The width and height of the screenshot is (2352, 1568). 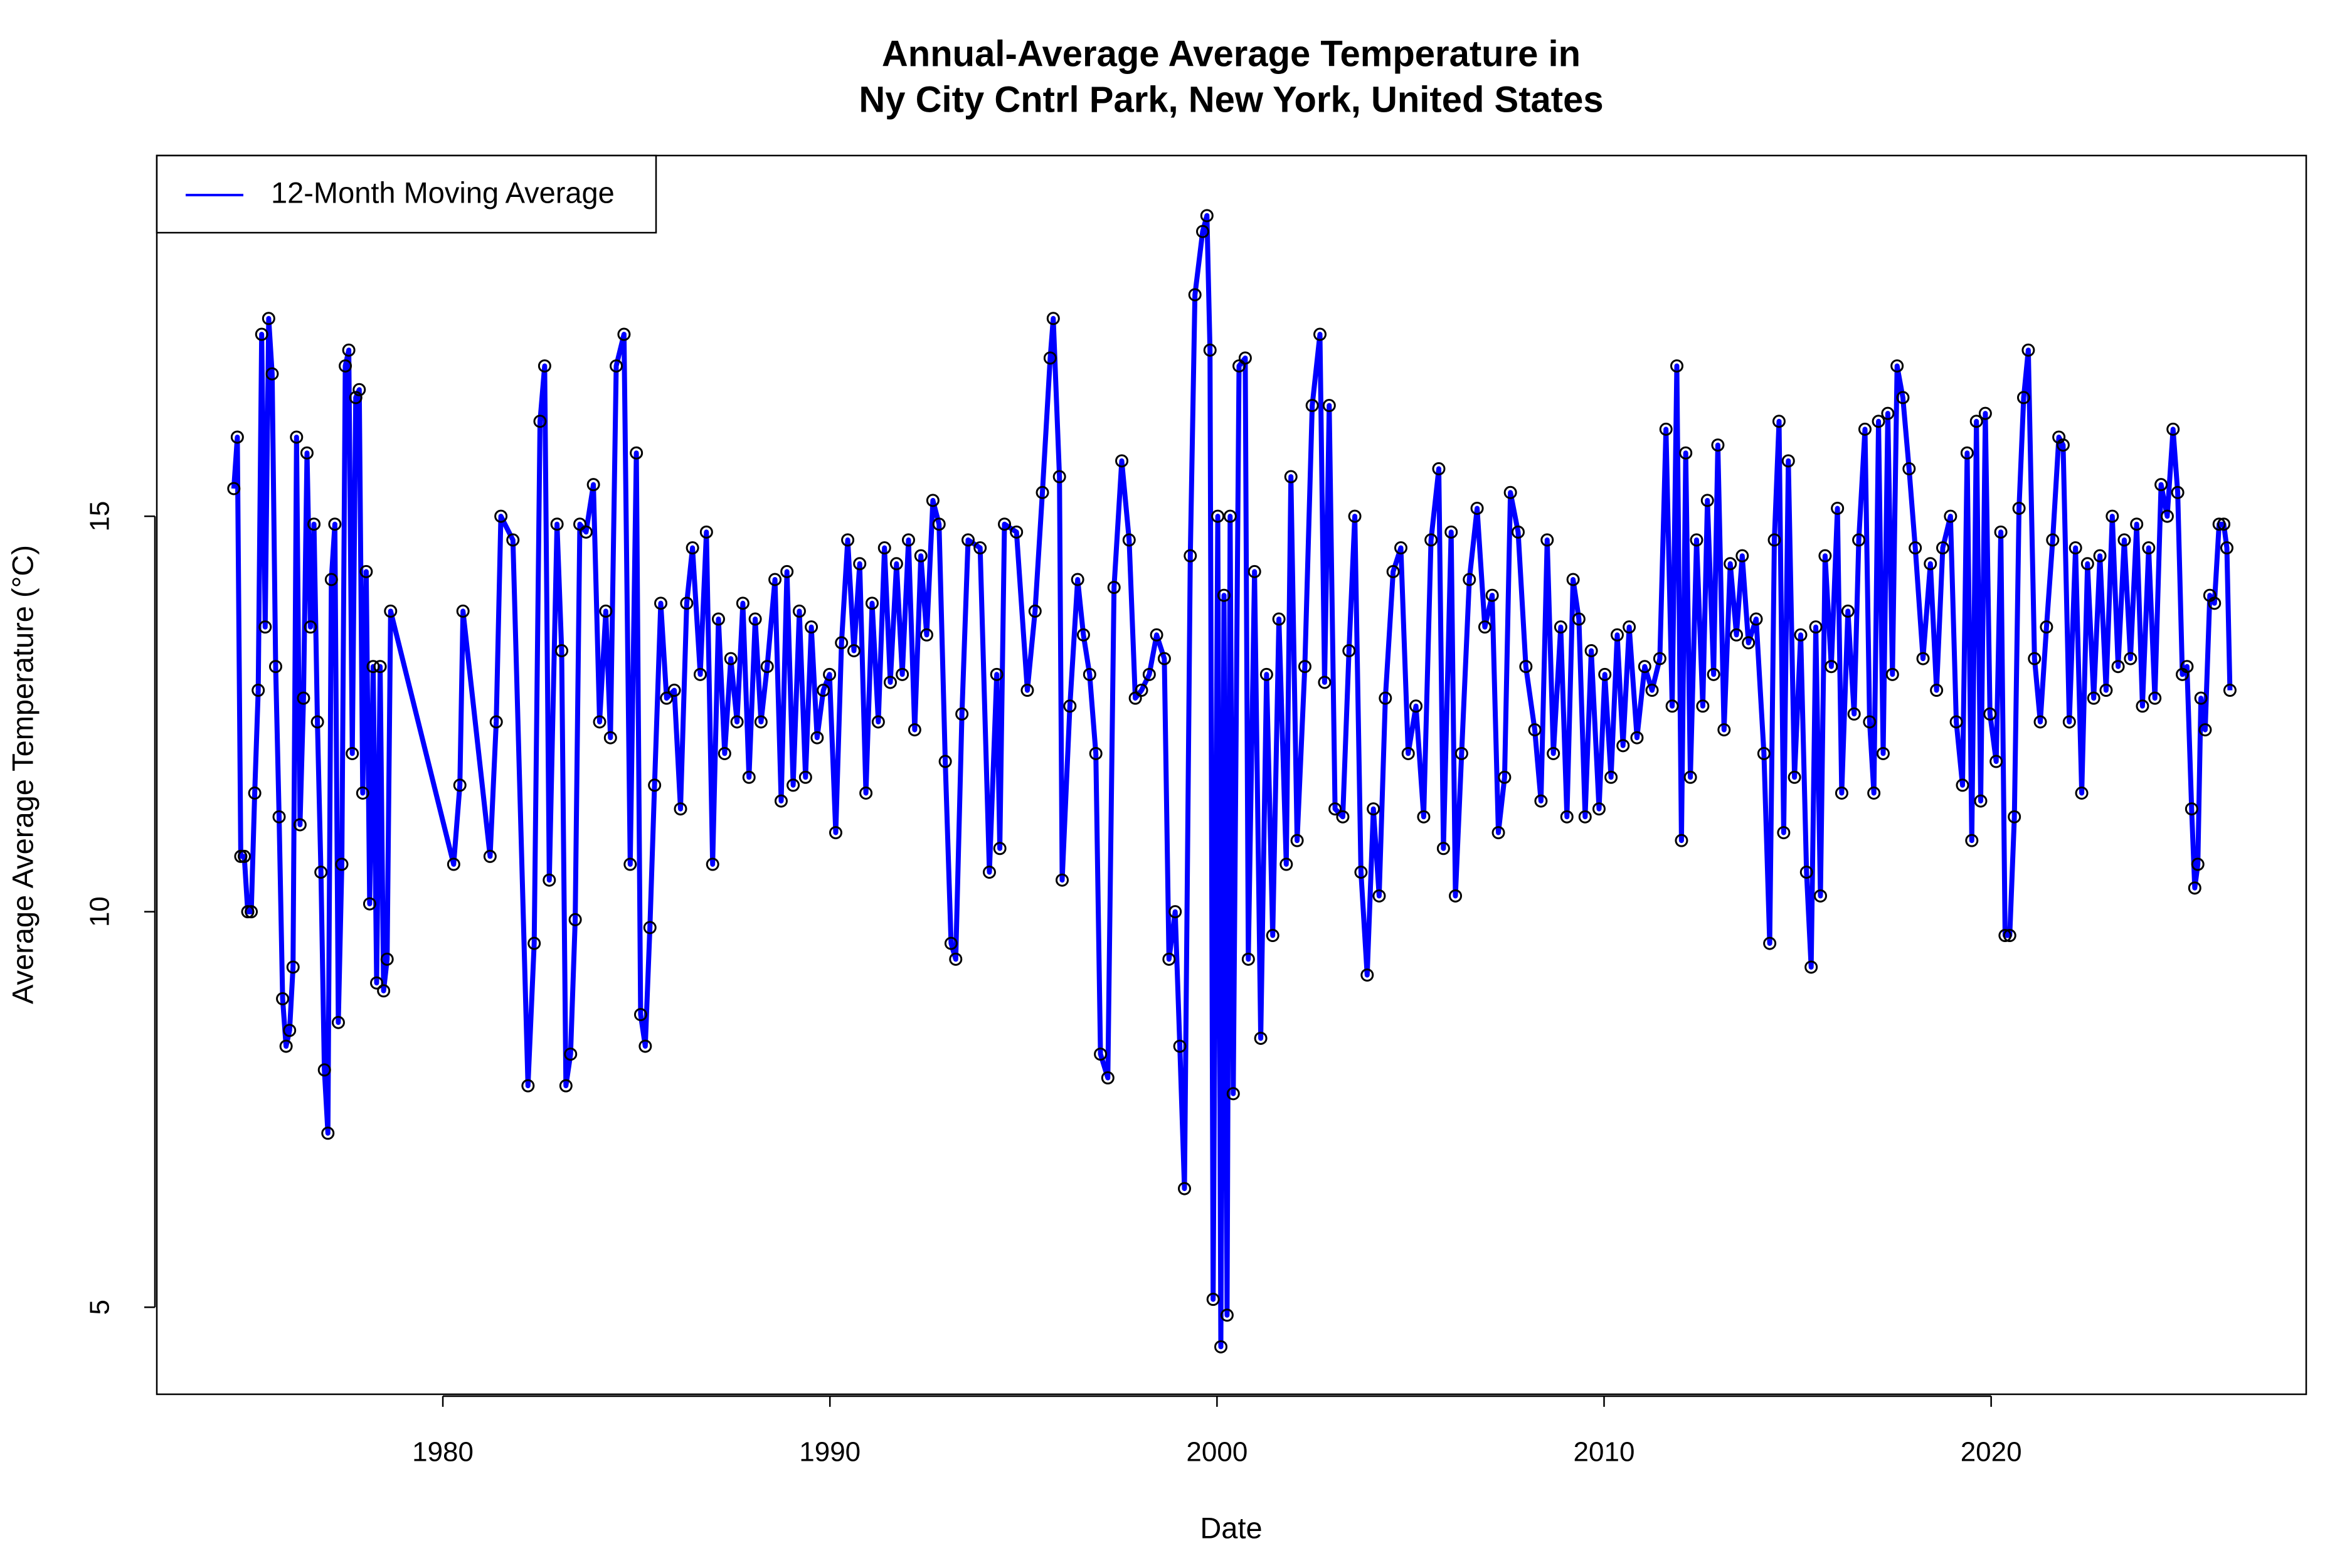 I want to click on y-tick-label: 5, so click(x=100, y=1307).